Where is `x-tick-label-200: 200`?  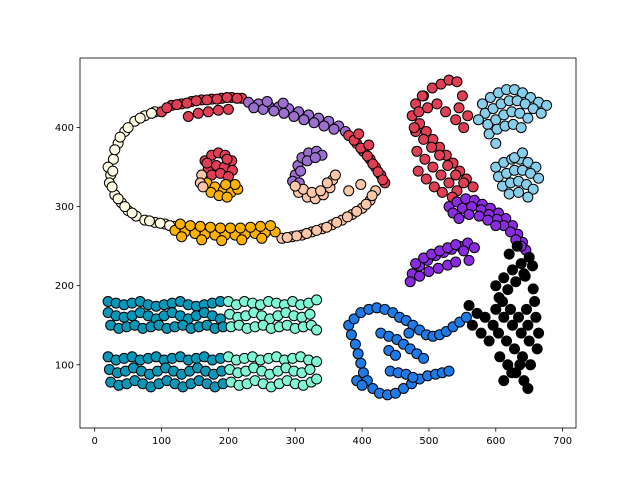
x-tick-label-200: 200 is located at coordinates (228, 441).